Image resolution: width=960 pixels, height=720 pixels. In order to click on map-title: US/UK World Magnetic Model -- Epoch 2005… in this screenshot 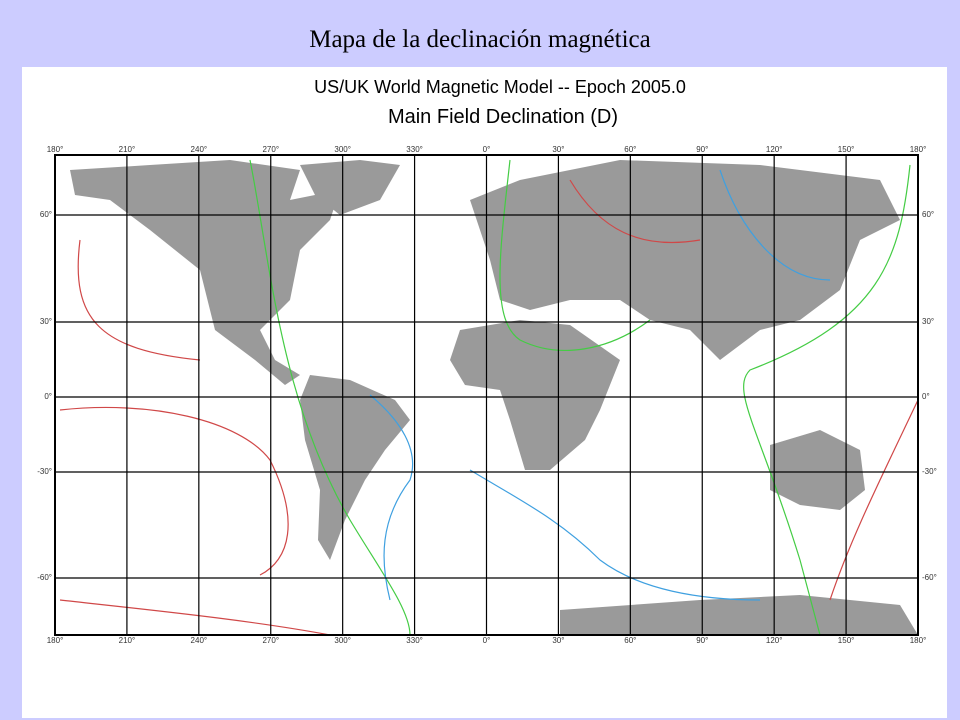, I will do `click(500, 87)`.